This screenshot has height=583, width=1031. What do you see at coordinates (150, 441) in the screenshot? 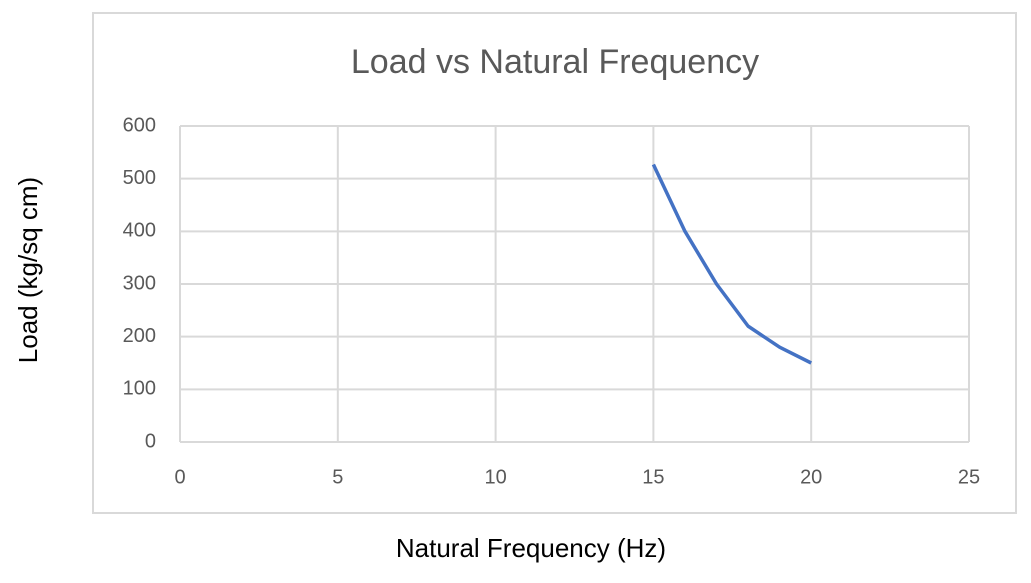
I see `y-tick-label: 0` at bounding box center [150, 441].